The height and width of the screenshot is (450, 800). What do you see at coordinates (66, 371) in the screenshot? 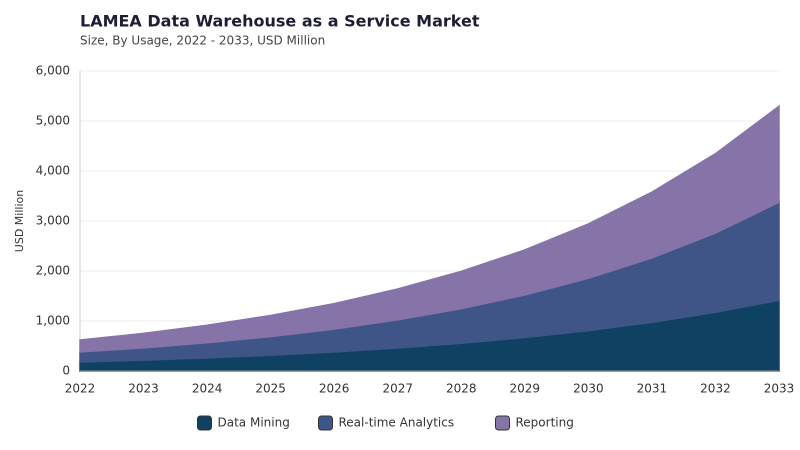
I see `y-tick-label: 0` at bounding box center [66, 371].